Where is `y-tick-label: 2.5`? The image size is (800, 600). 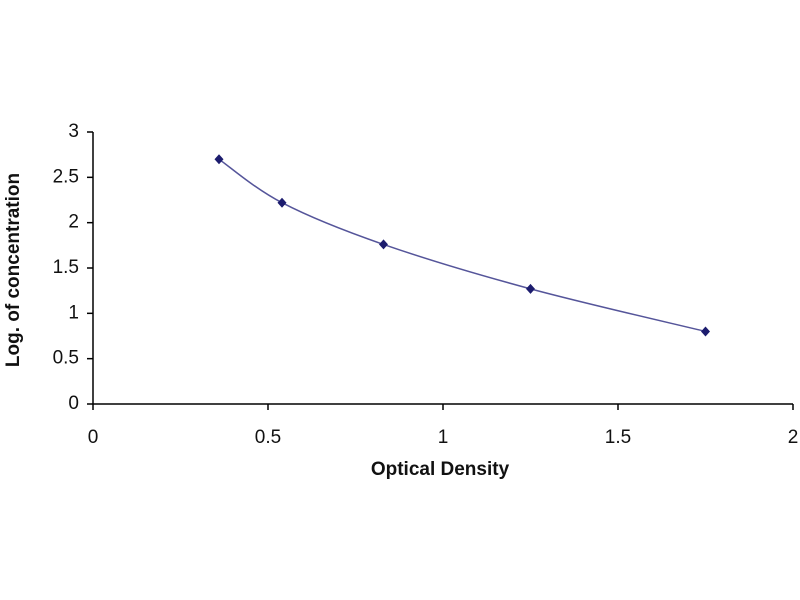
y-tick-label: 2.5 is located at coordinates (66, 176).